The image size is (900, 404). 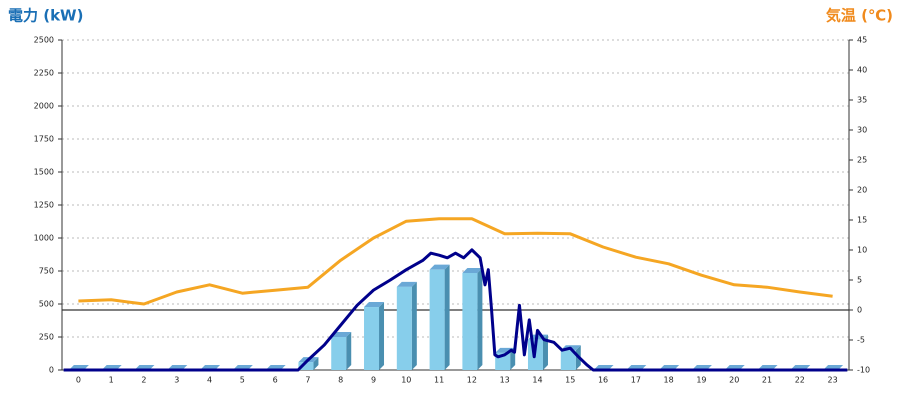 I want to click on x-tick-label: 9, so click(x=373, y=380).